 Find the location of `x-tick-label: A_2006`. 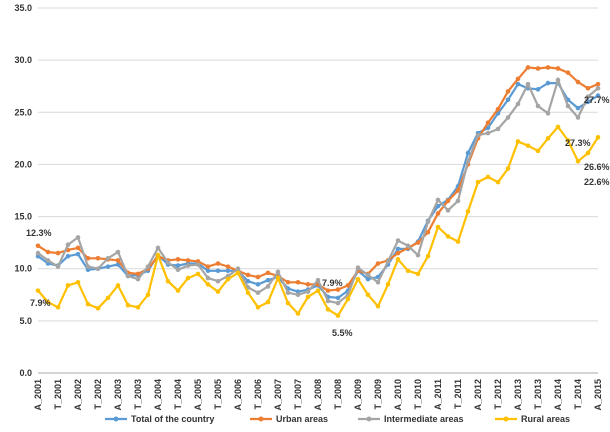

x-tick-label: A_2006 is located at coordinates (238, 395).